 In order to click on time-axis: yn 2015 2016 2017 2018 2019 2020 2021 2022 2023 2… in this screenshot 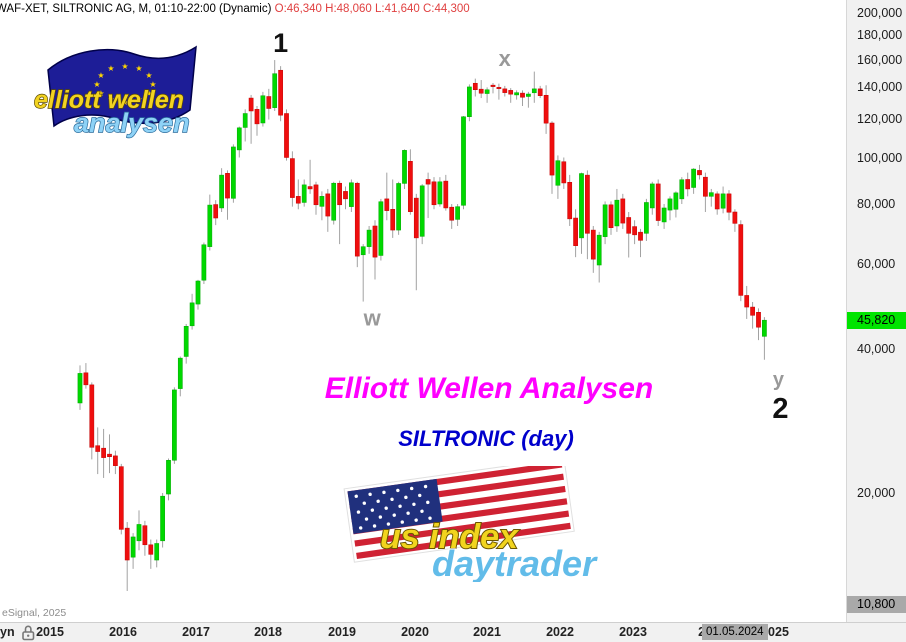, I will do `click(453, 632)`.